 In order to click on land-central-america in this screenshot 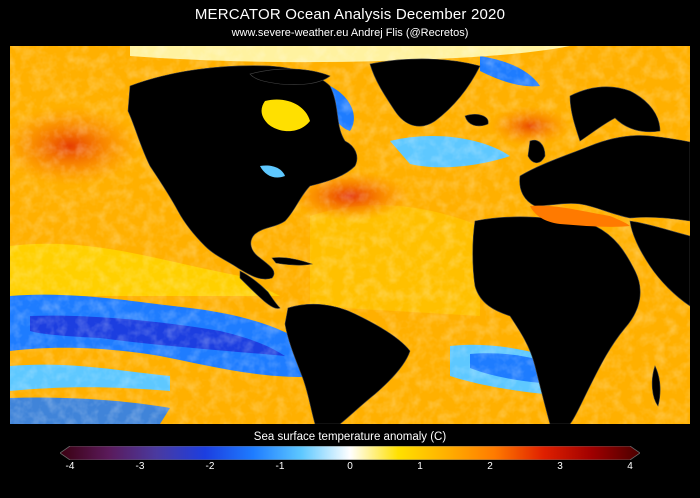, I will do `click(260, 289)`.